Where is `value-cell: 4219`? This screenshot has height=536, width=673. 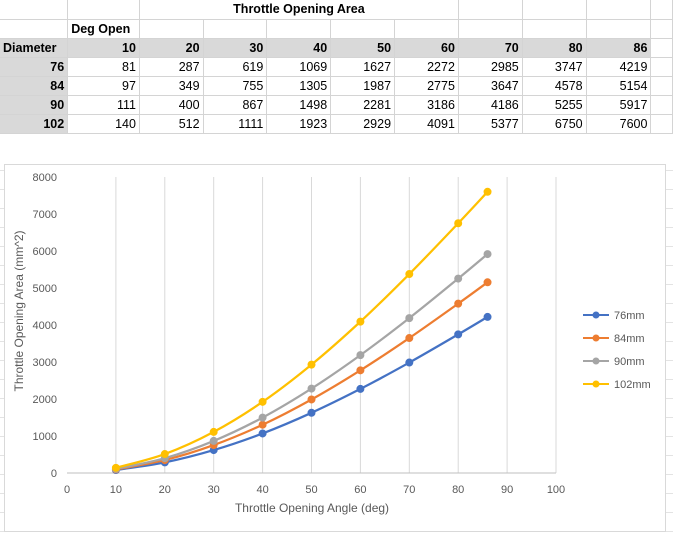
value-cell: 4219 is located at coordinates (619, 67).